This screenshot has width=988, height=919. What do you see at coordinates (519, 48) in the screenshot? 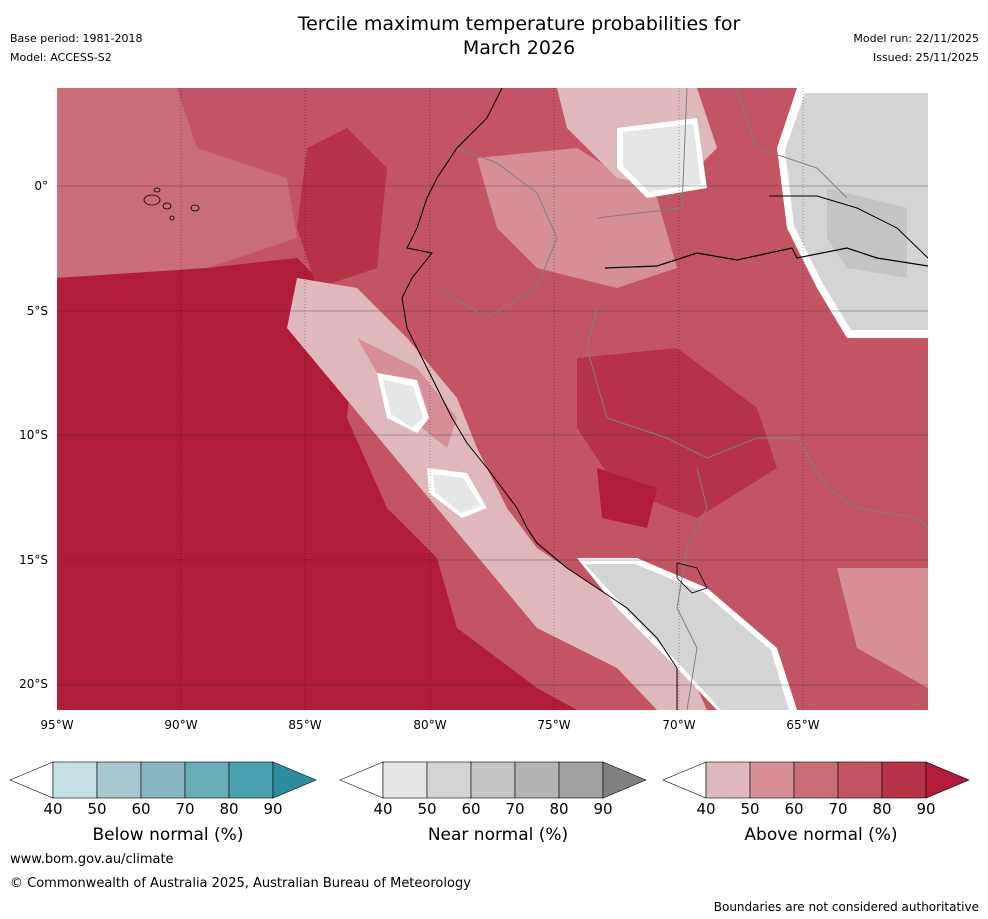
I see `title-line-2: March 2026` at bounding box center [519, 48].